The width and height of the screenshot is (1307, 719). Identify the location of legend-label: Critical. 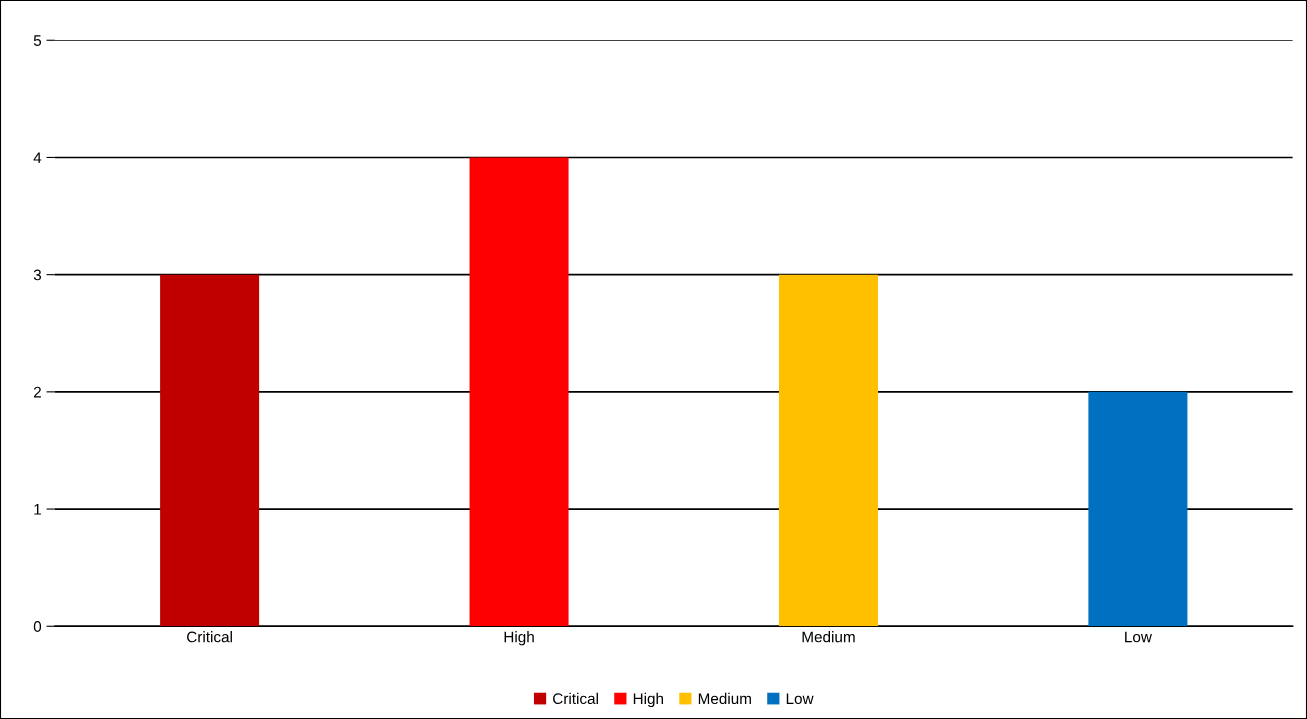
(575, 698).